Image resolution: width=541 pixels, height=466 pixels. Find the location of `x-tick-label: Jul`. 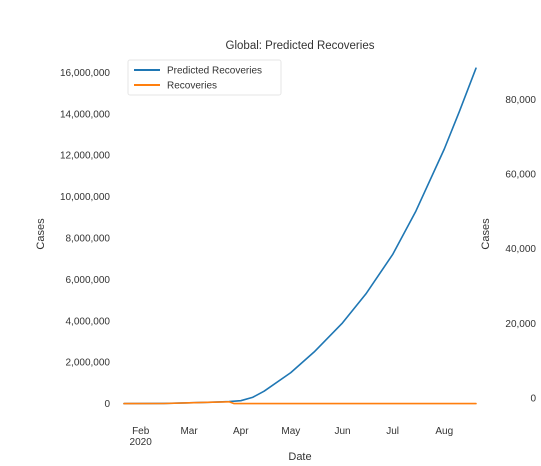

x-tick-label: Jul is located at coordinates (392, 431).